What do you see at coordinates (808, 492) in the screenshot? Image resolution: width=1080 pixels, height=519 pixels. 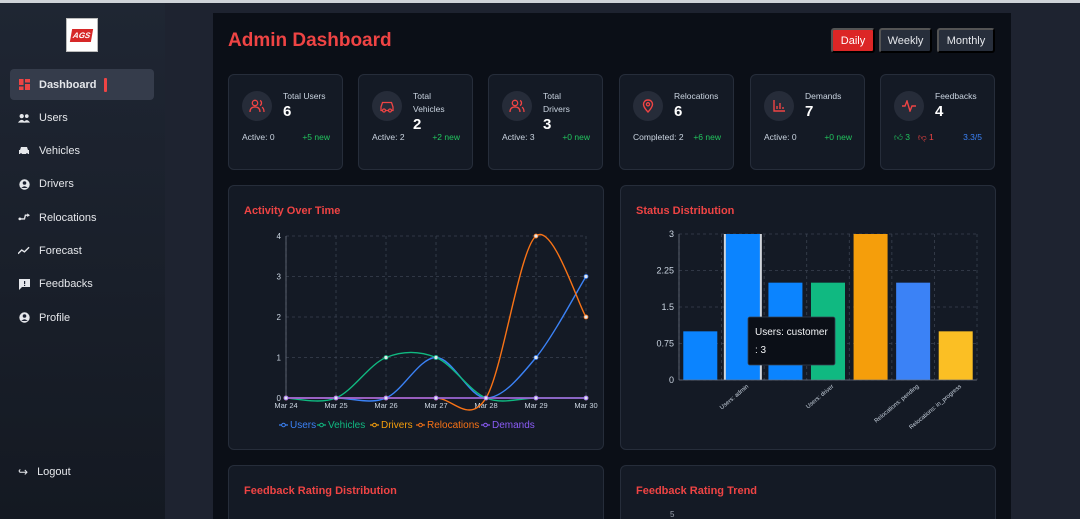 I see `rating-trend-panel: Feedback Rating Trend 5` at bounding box center [808, 492].